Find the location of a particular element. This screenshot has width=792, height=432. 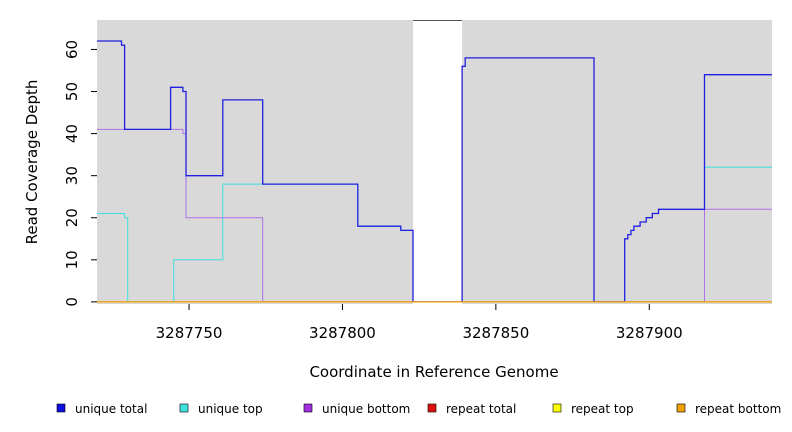

y-tick-label: 0 is located at coordinates (72, 302).